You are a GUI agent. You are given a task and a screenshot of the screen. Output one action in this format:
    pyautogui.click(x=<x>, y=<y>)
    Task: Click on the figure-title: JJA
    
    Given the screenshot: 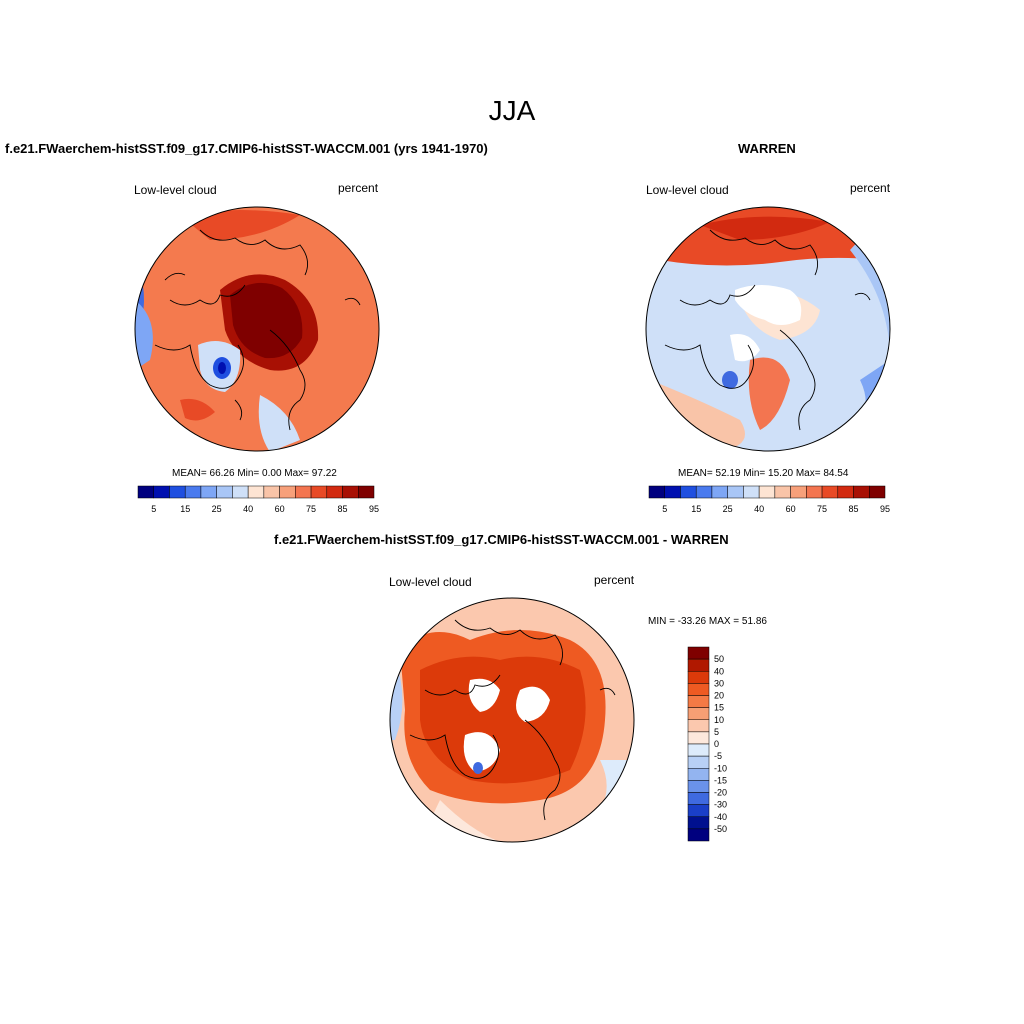 What is the action you would take?
    pyautogui.click(x=512, y=110)
    